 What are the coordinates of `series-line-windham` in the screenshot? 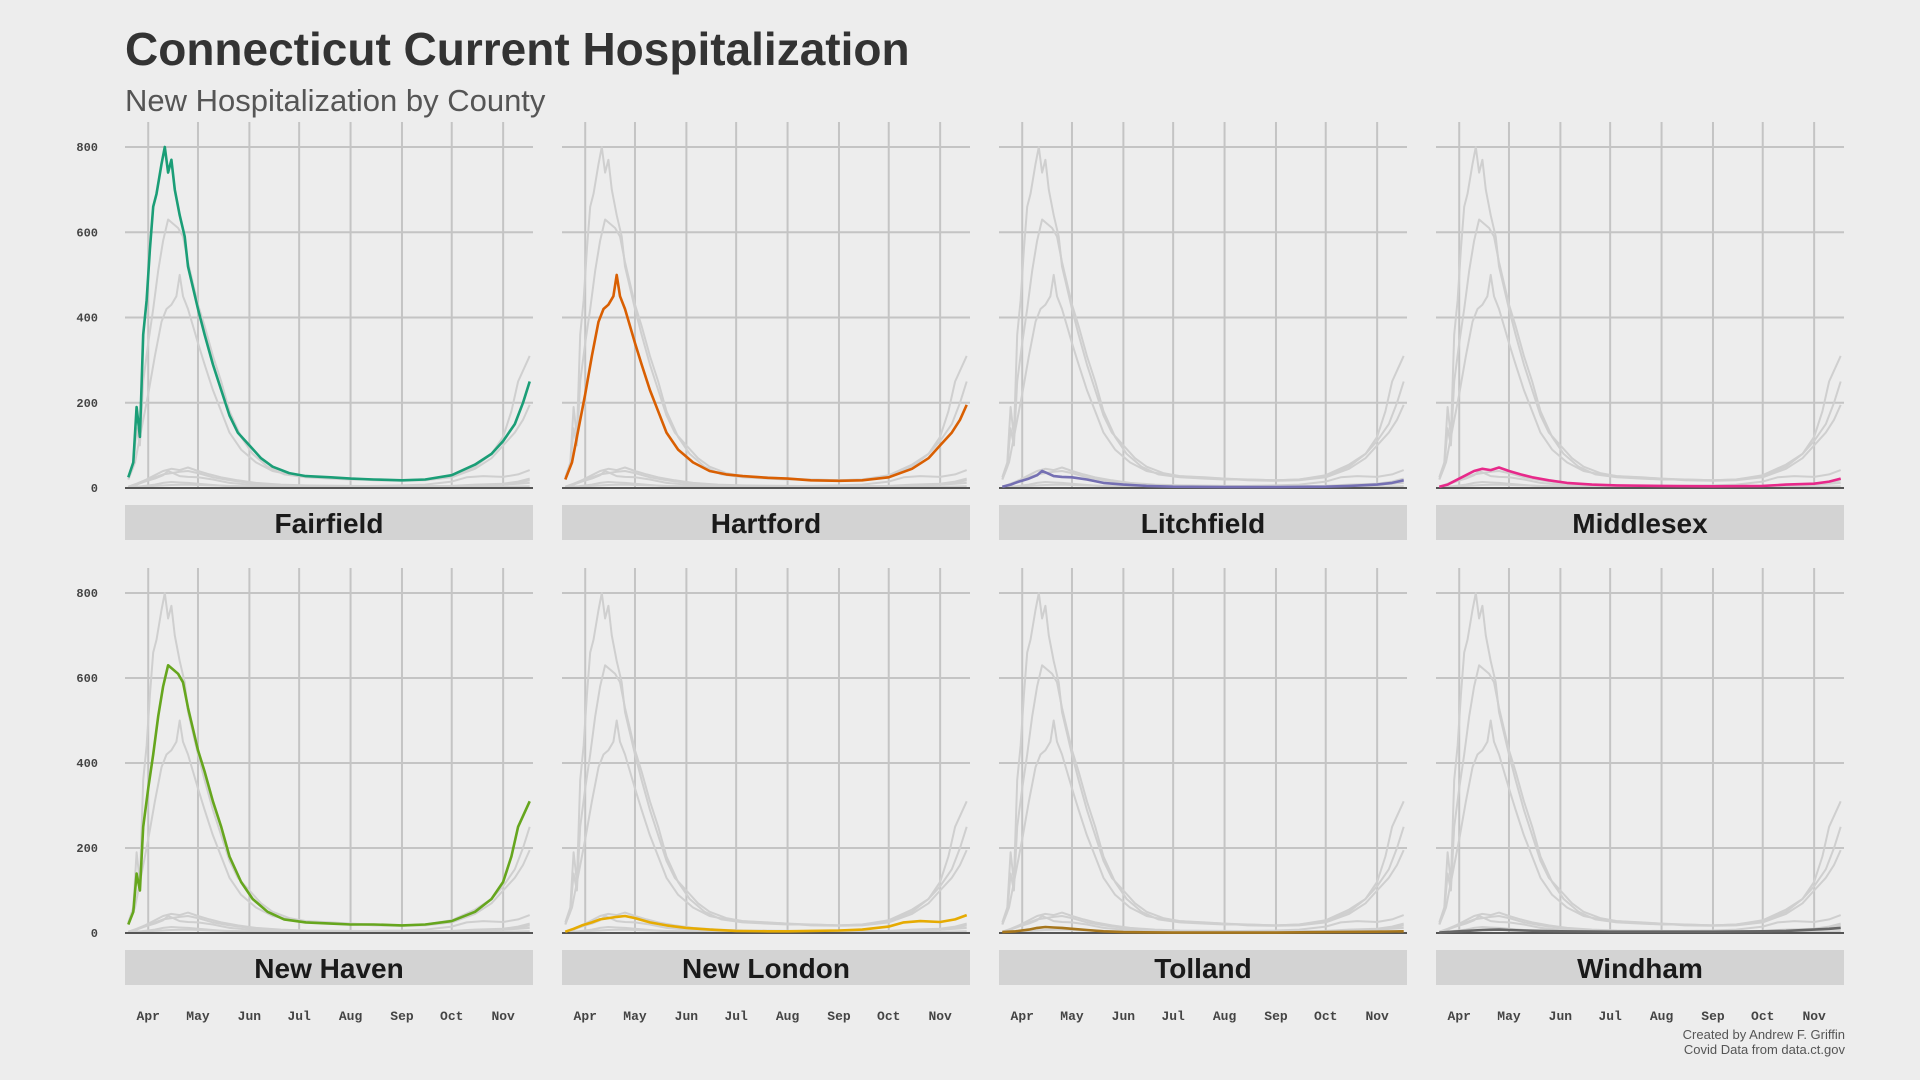 It's located at (1640, 930).